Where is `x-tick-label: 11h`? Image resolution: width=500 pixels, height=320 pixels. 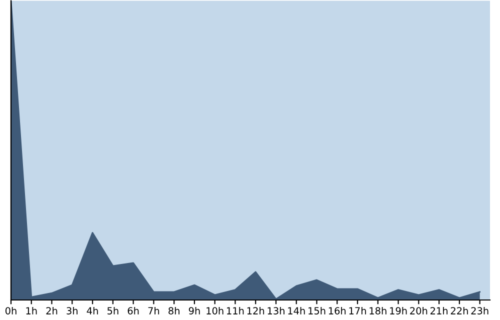 x-tick-label: 11h is located at coordinates (235, 310).